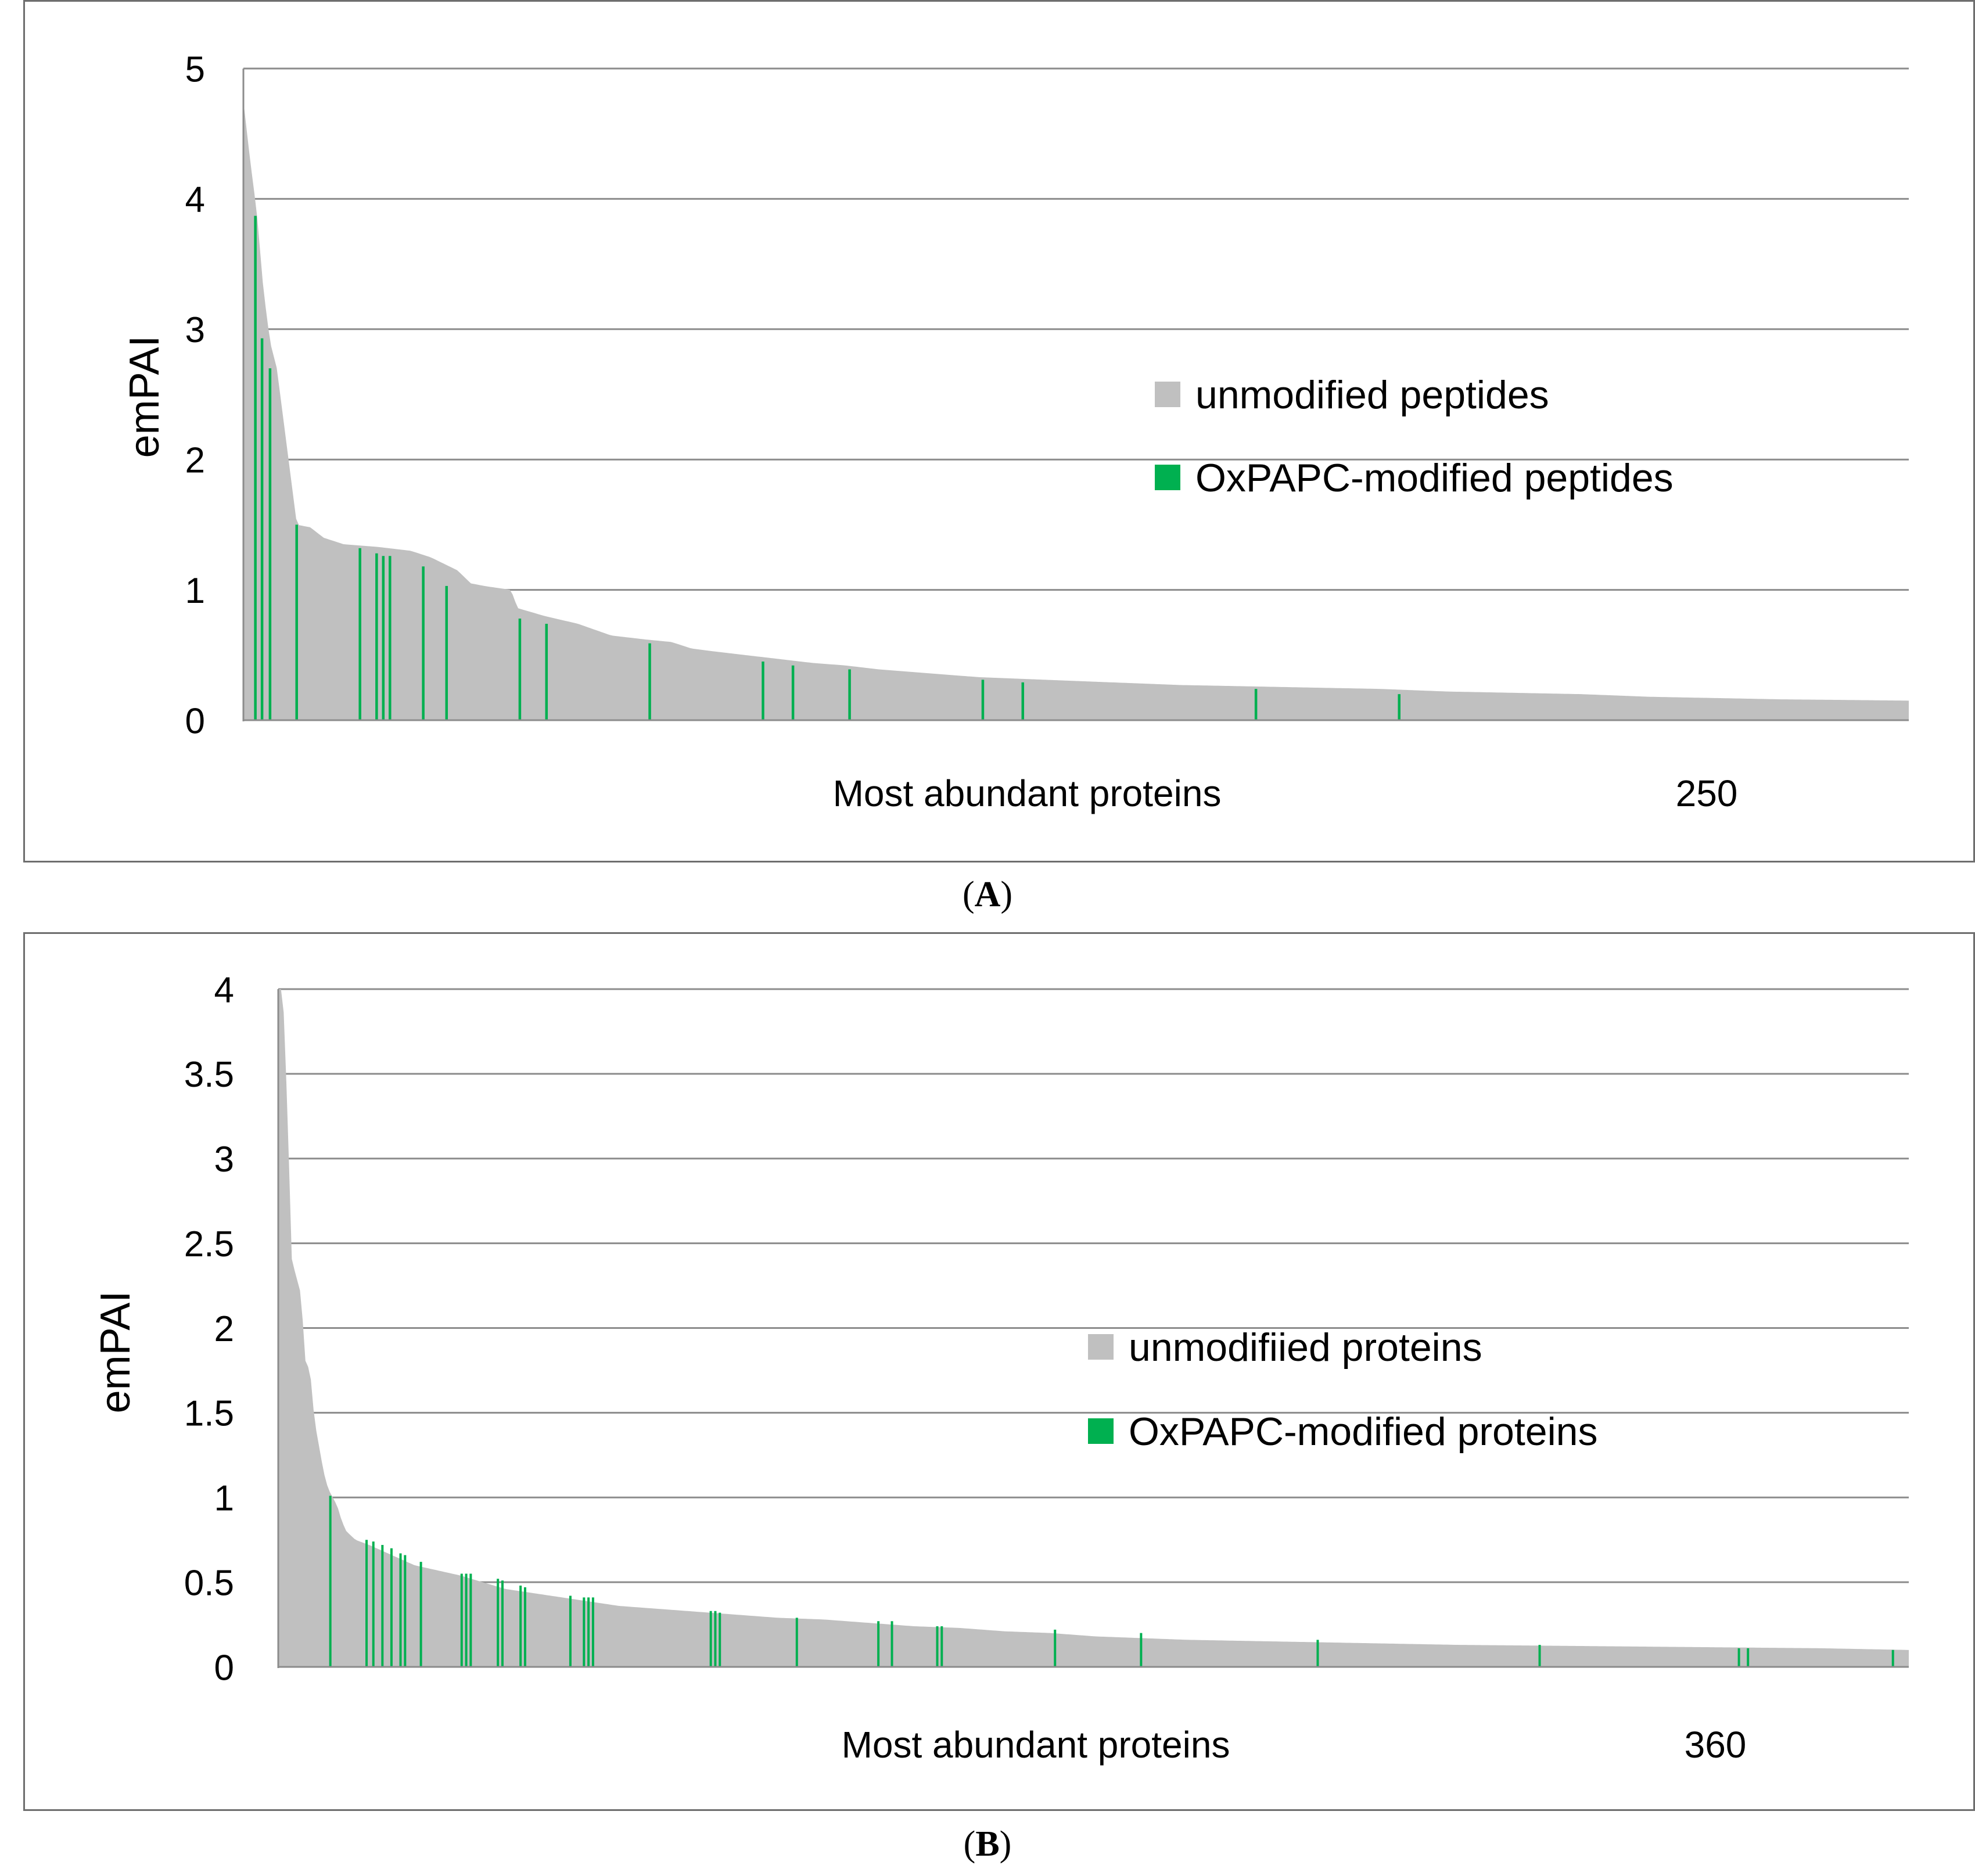 The image size is (1975, 1876). What do you see at coordinates (209, 1075) in the screenshot?
I see `y-tick-label: 3.5` at bounding box center [209, 1075].